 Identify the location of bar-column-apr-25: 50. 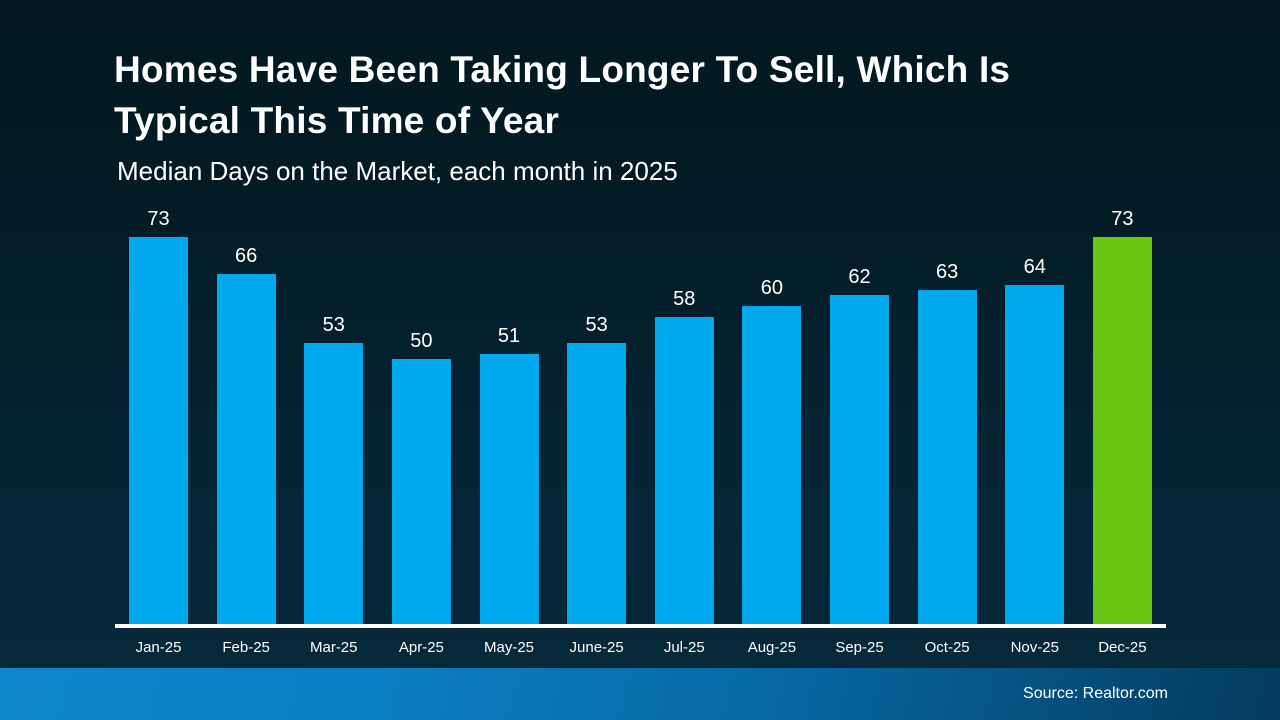
(421, 477).